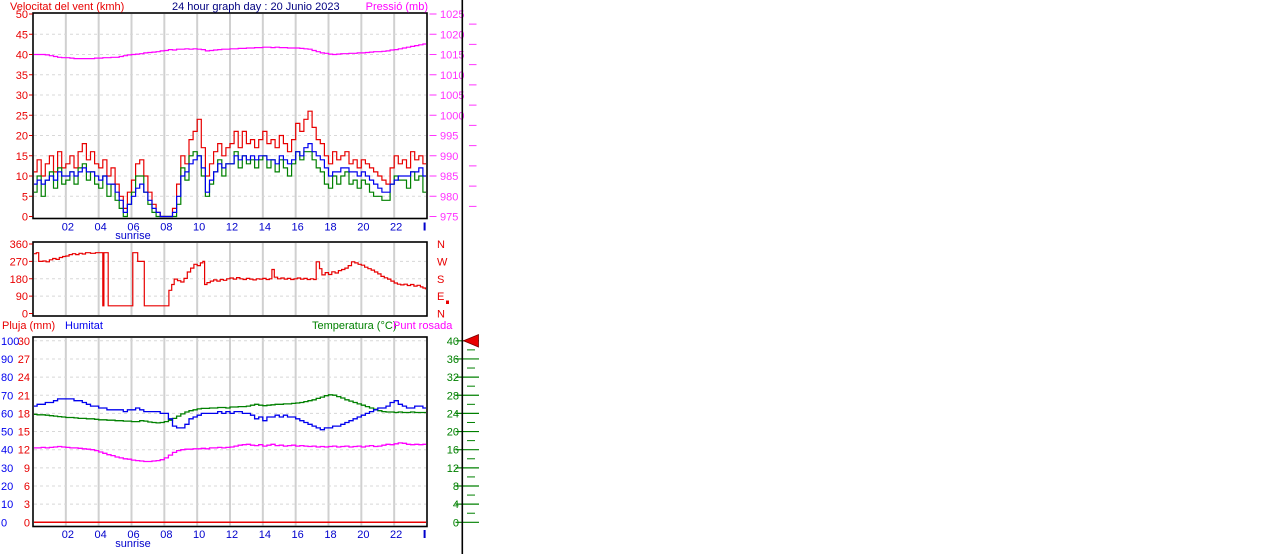  Describe the element at coordinates (452, 76) in the screenshot. I see `pressure-axis-tick-label: 1010` at that location.